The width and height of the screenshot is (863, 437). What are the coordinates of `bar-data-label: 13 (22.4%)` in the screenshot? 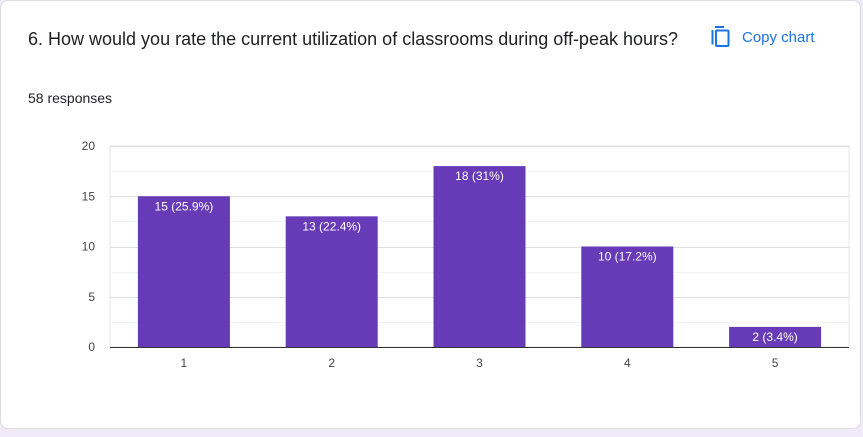 It's located at (331, 226).